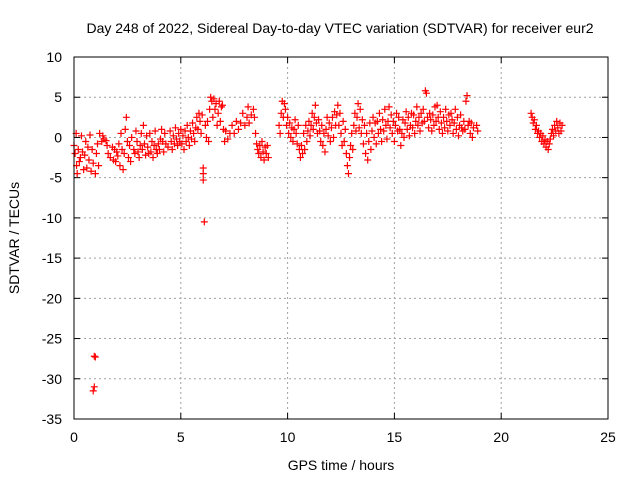 This screenshot has width=640, height=480. What do you see at coordinates (58, 137) in the screenshot?
I see `y-tick-label: 0` at bounding box center [58, 137].